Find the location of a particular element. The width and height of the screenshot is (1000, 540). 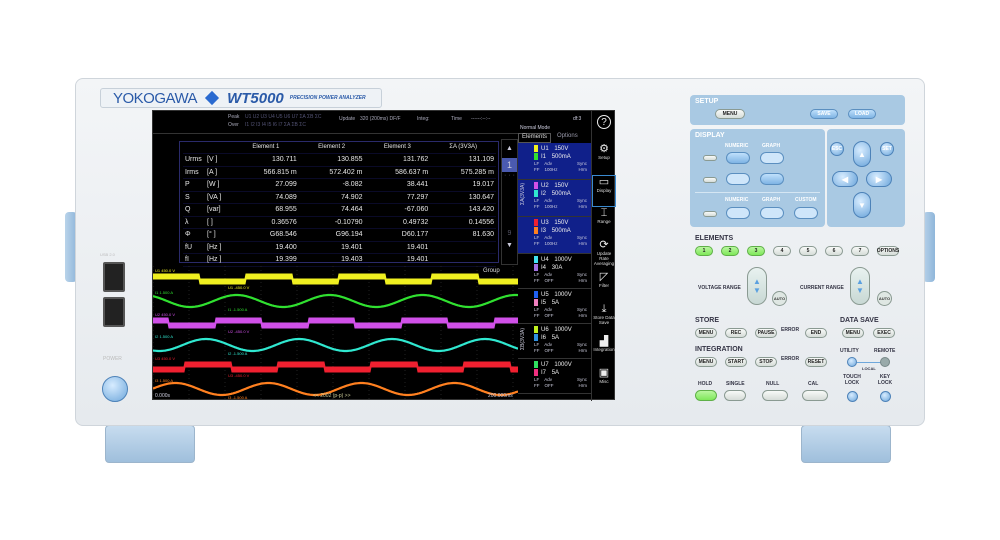

cal-button is located at coordinates (815, 395).